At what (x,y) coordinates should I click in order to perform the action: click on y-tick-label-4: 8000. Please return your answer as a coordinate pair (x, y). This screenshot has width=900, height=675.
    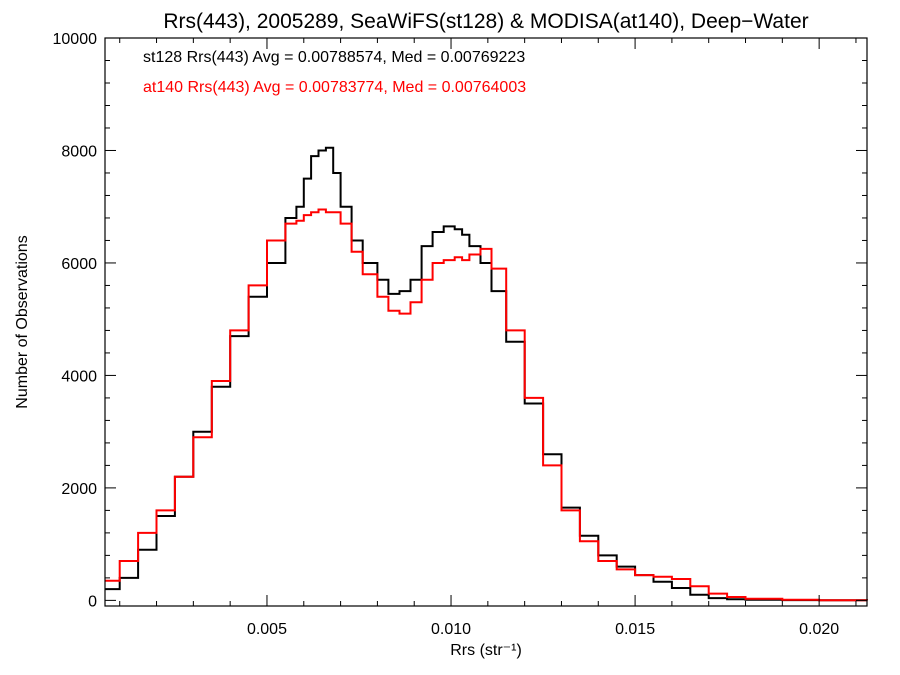
    Looking at the image, I should click on (79, 151).